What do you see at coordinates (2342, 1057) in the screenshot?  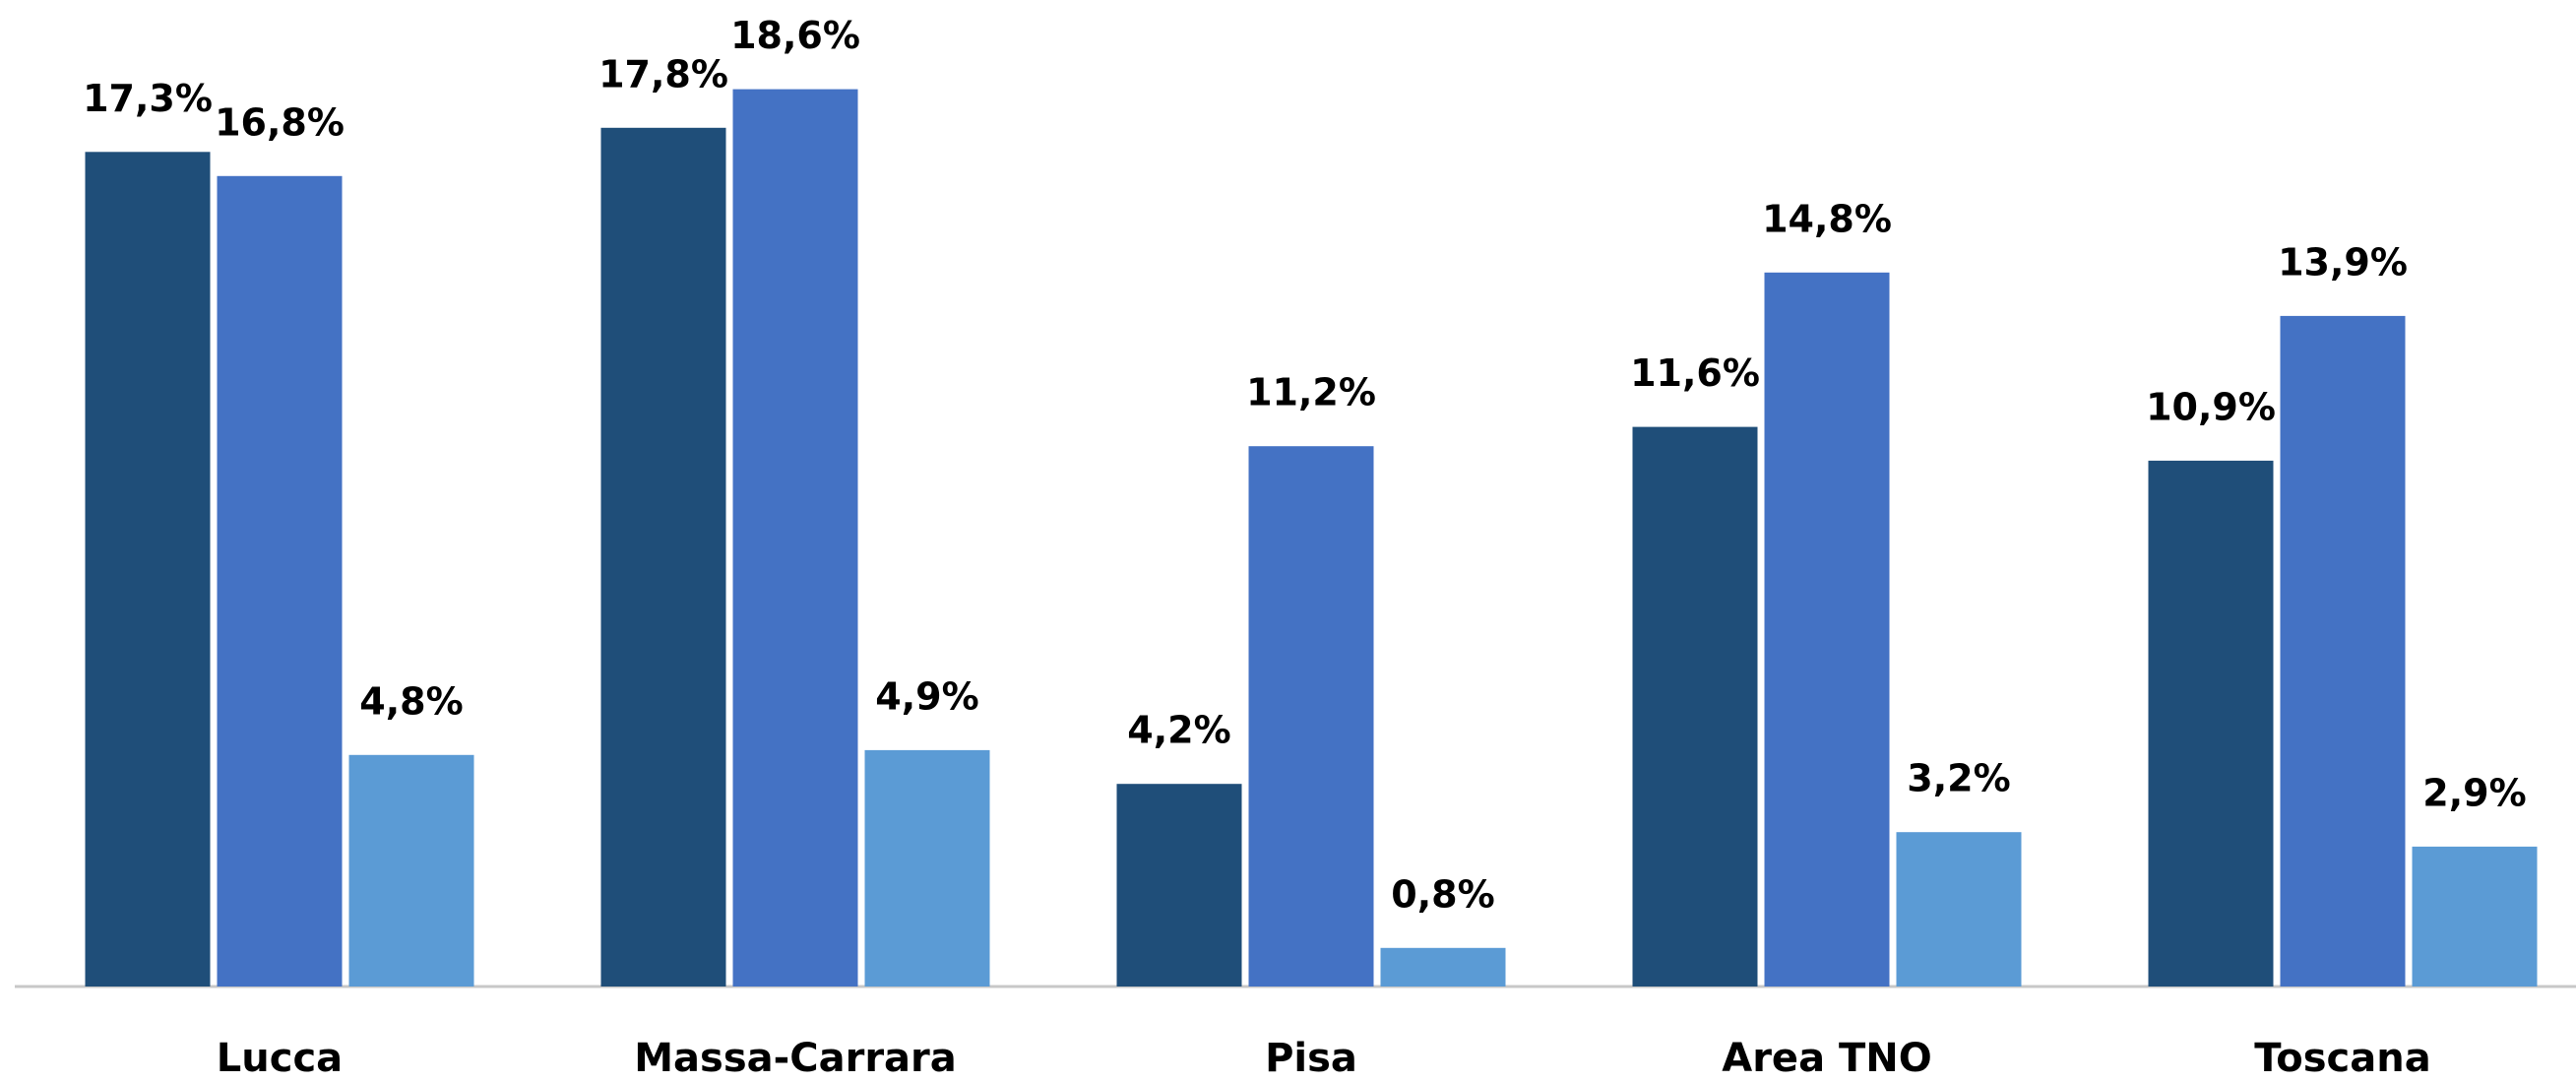 I see `x-tick-label: Toscana` at bounding box center [2342, 1057].